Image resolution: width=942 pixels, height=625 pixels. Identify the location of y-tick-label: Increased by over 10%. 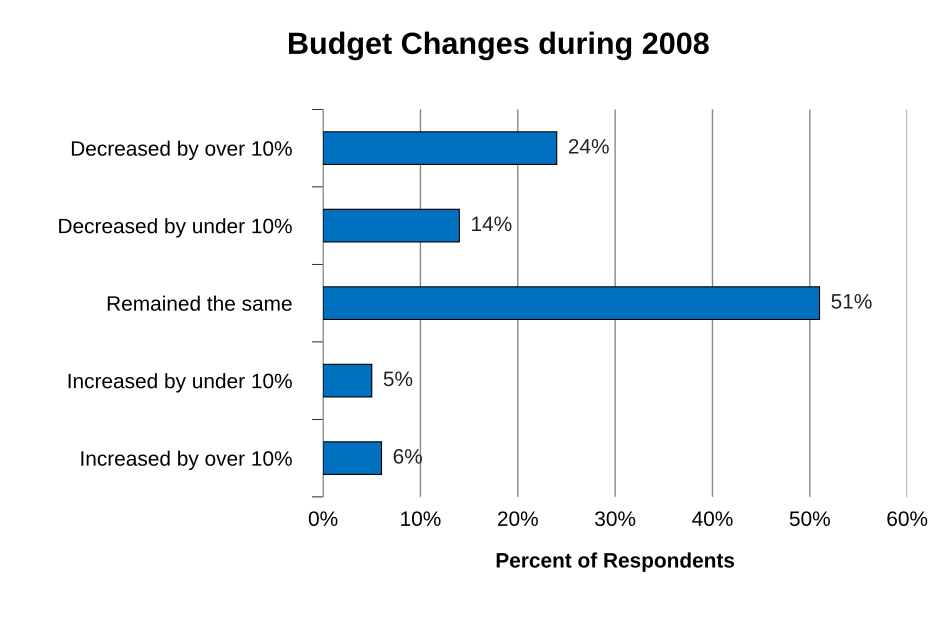
(186, 460).